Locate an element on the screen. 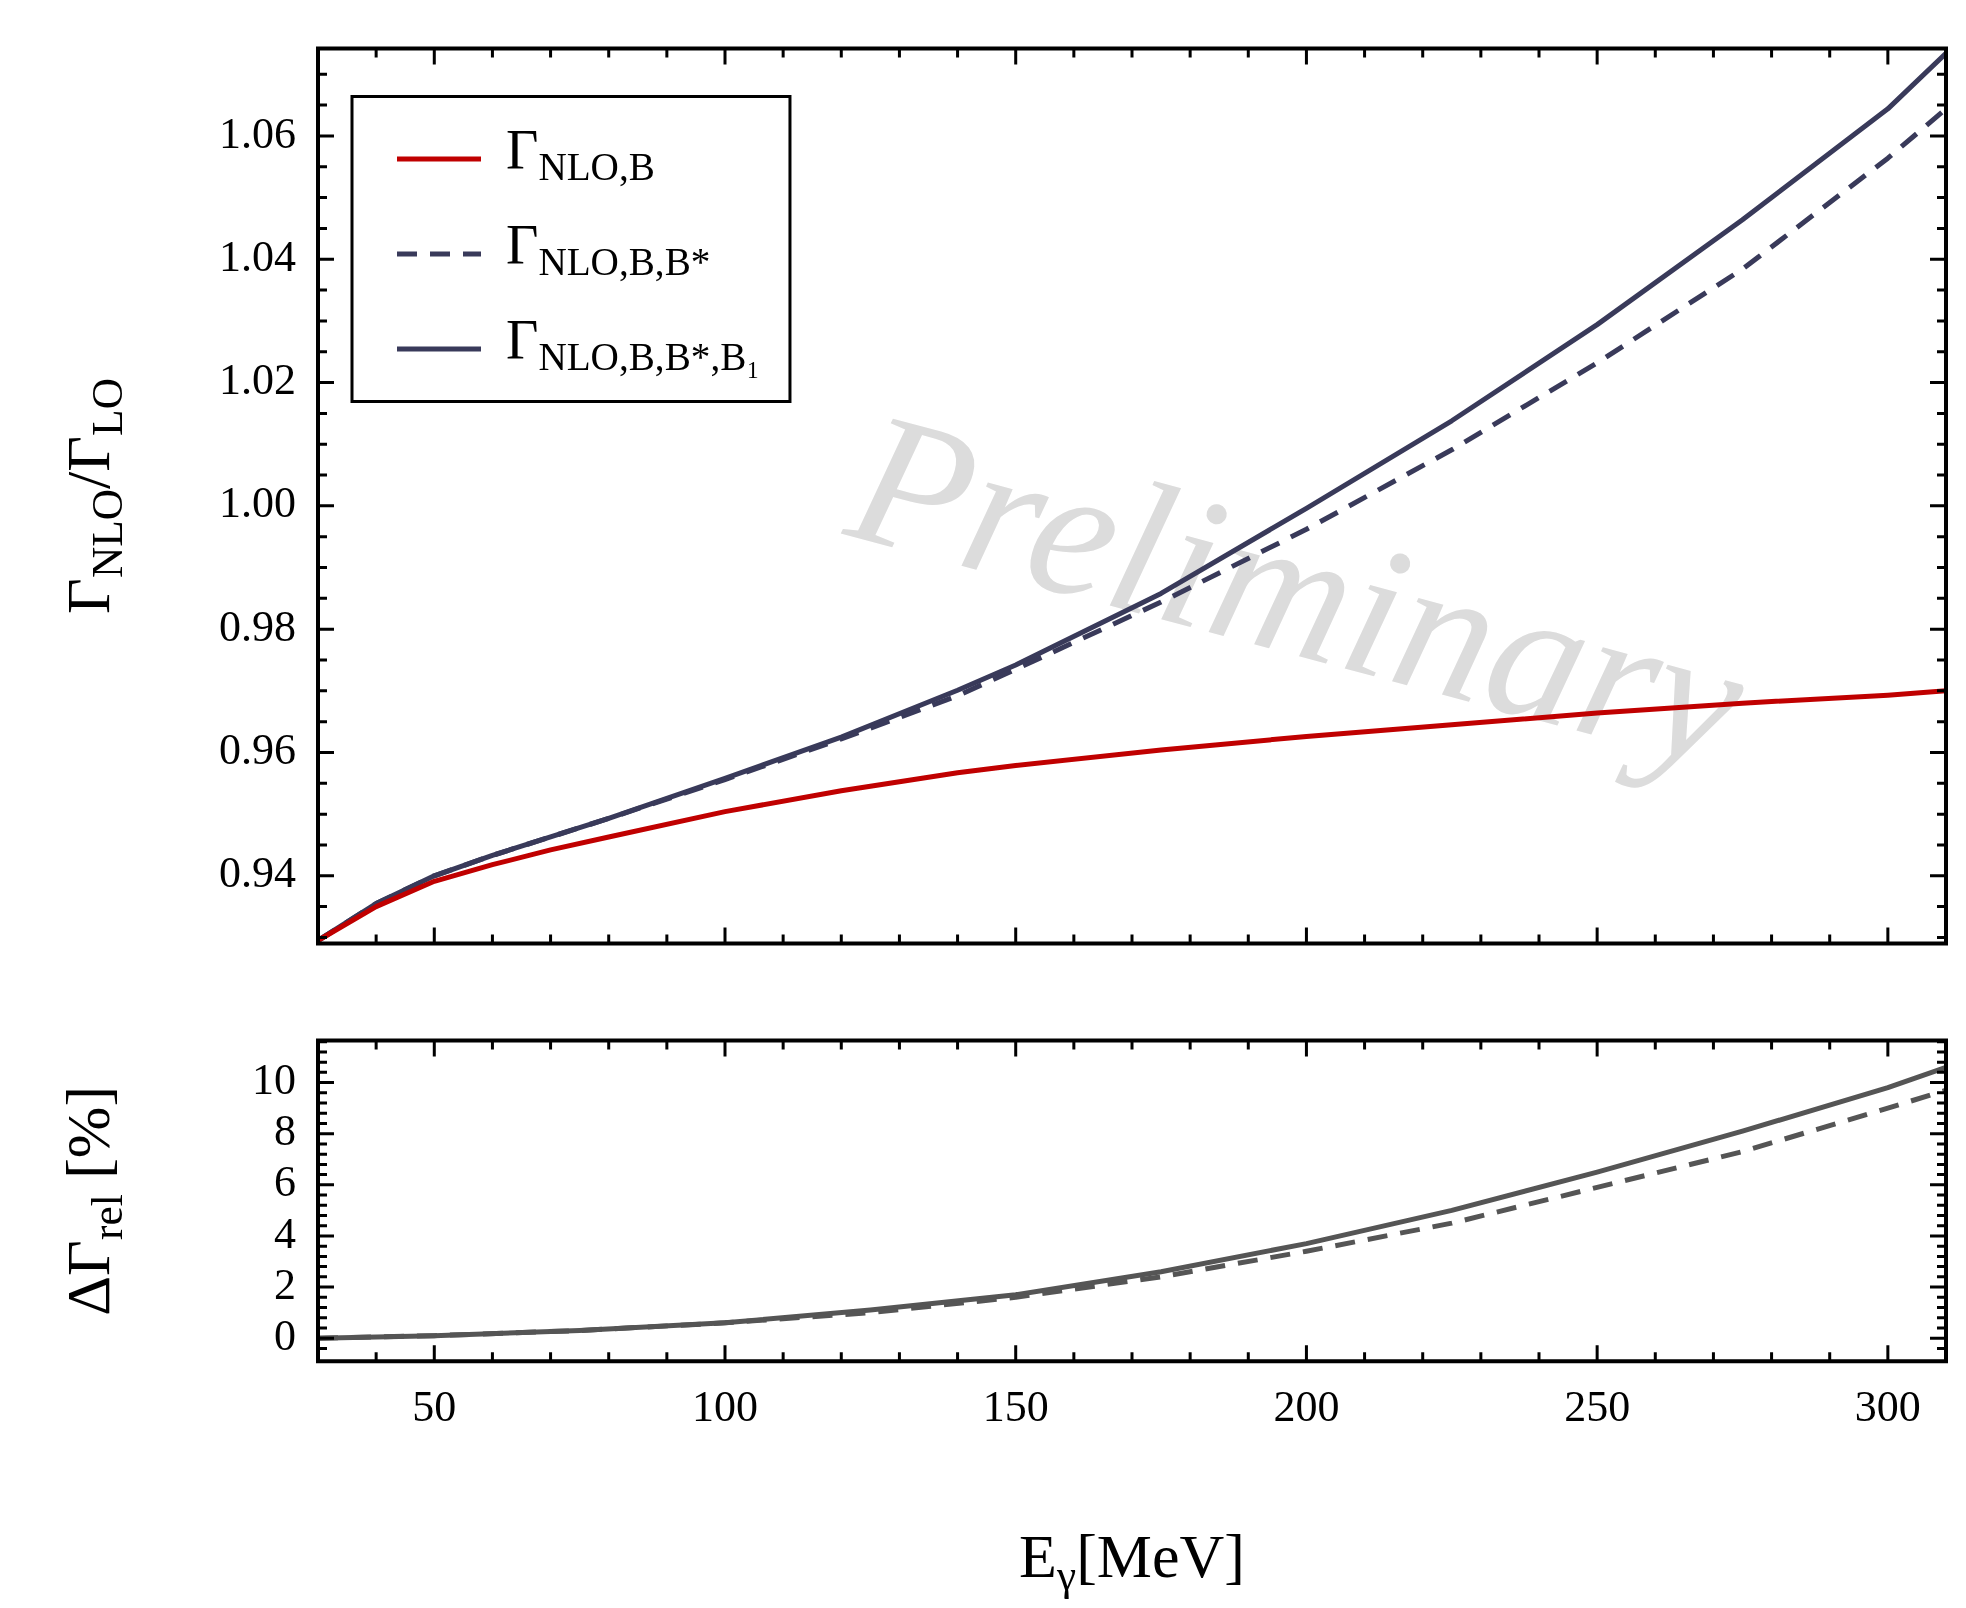  x-tick-label: 50 is located at coordinates (434, 1407).